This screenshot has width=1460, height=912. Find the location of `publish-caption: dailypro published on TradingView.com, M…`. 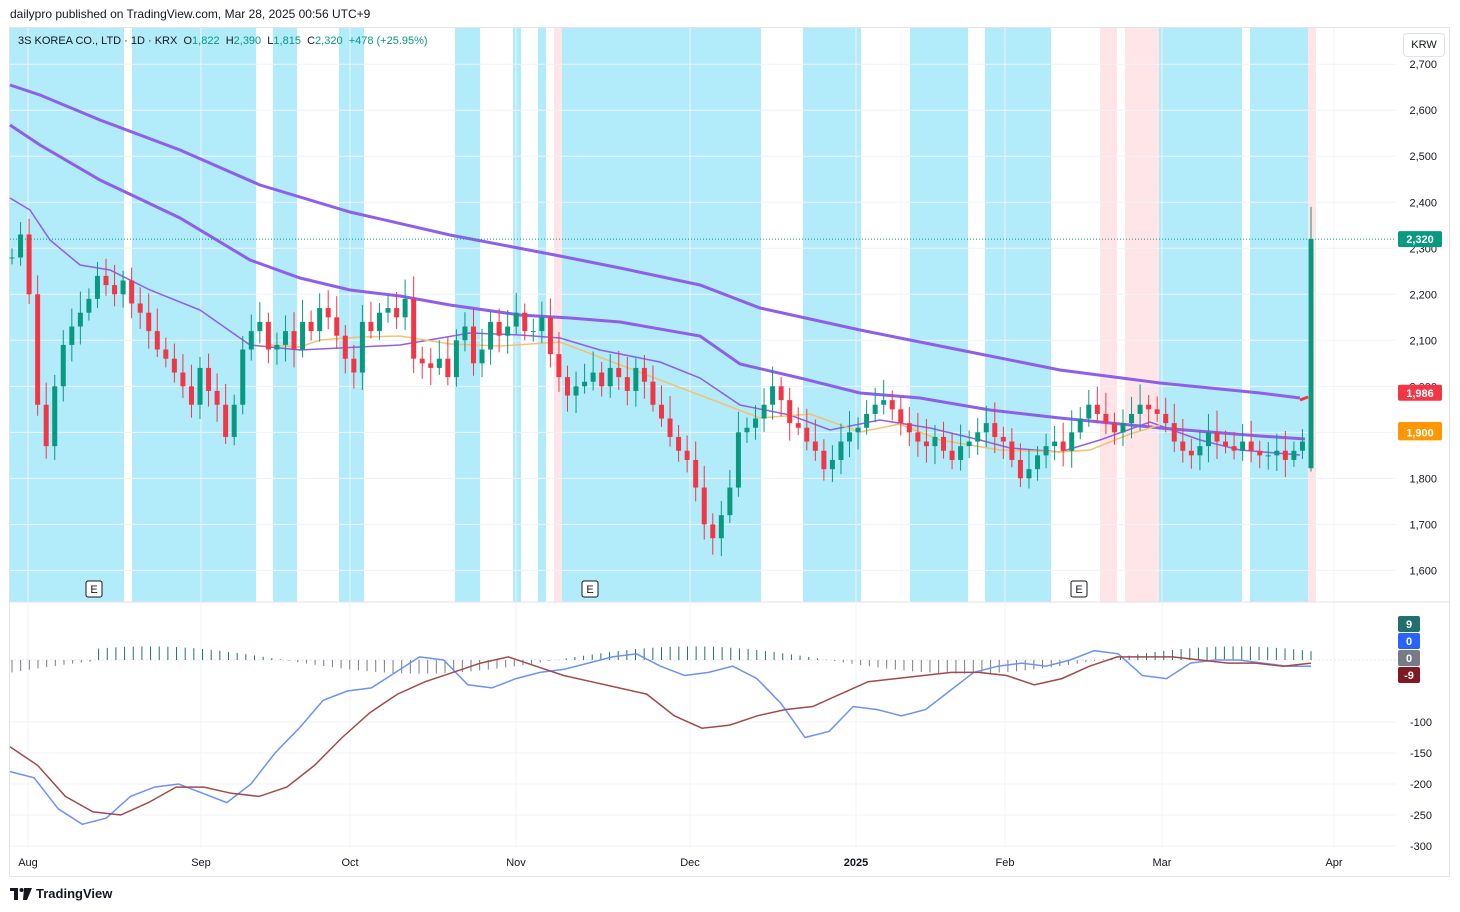

publish-caption: dailypro published on TradingView.com, M… is located at coordinates (190, 14).